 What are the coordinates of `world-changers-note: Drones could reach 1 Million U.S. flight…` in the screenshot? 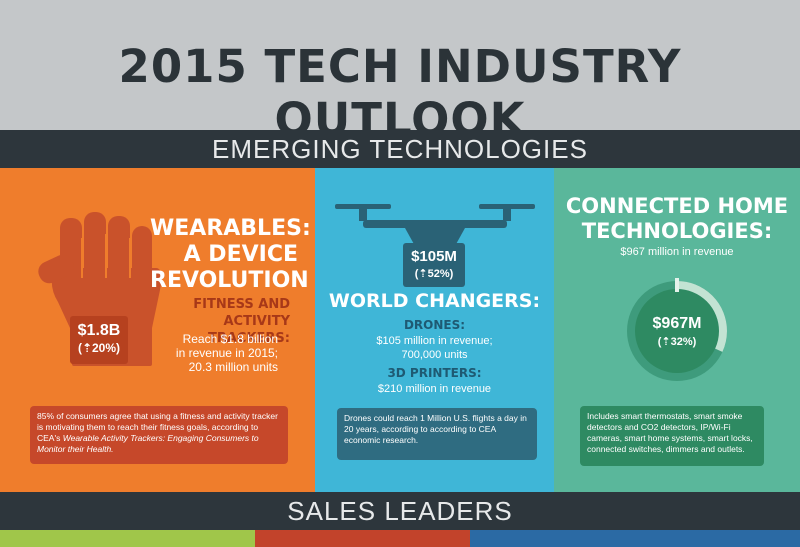 It's located at (437, 434).